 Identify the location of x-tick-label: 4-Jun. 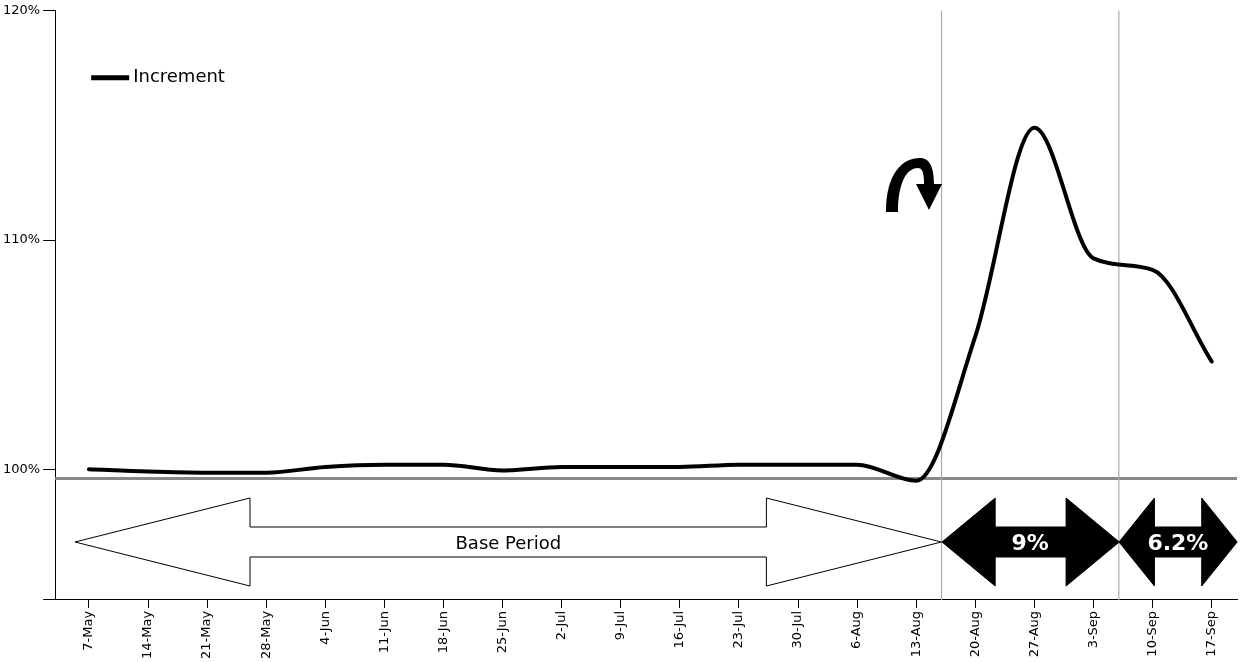
(324, 627).